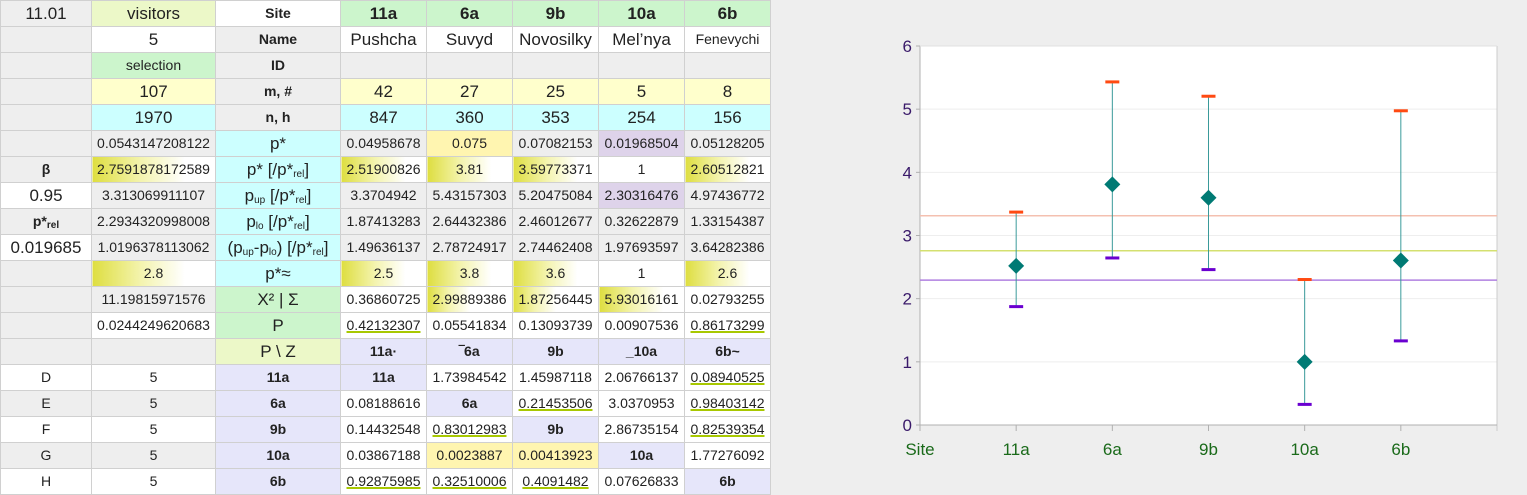  What do you see at coordinates (383, 13) in the screenshot?
I see `cell-r1-c4: 11a` at bounding box center [383, 13].